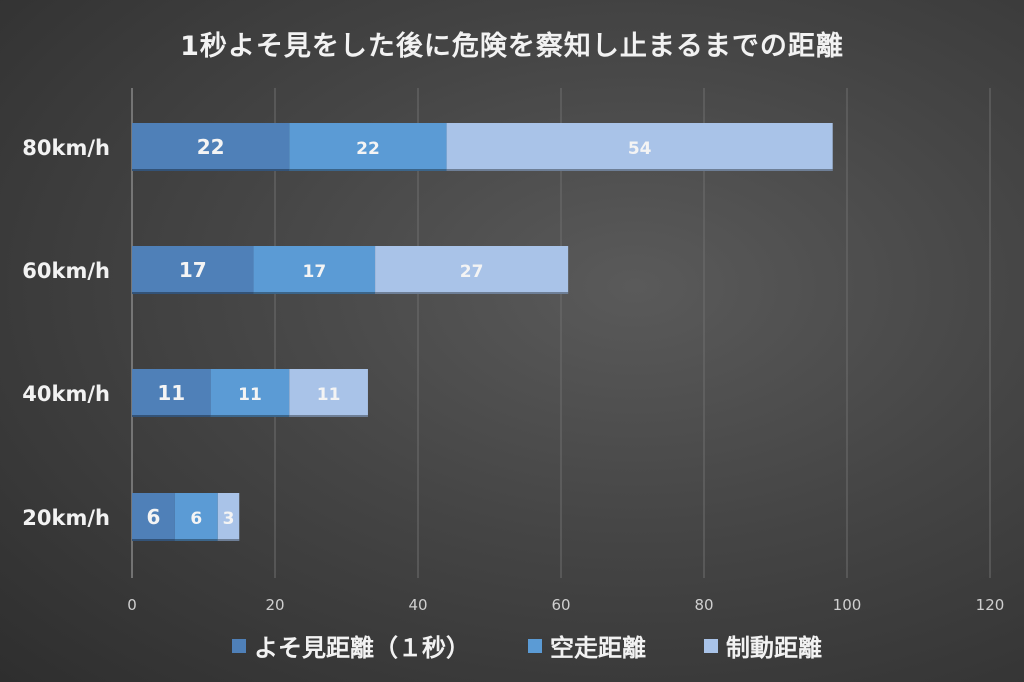 This screenshot has height=682, width=1024. I want to click on category-label: 40km/h, so click(66, 394).